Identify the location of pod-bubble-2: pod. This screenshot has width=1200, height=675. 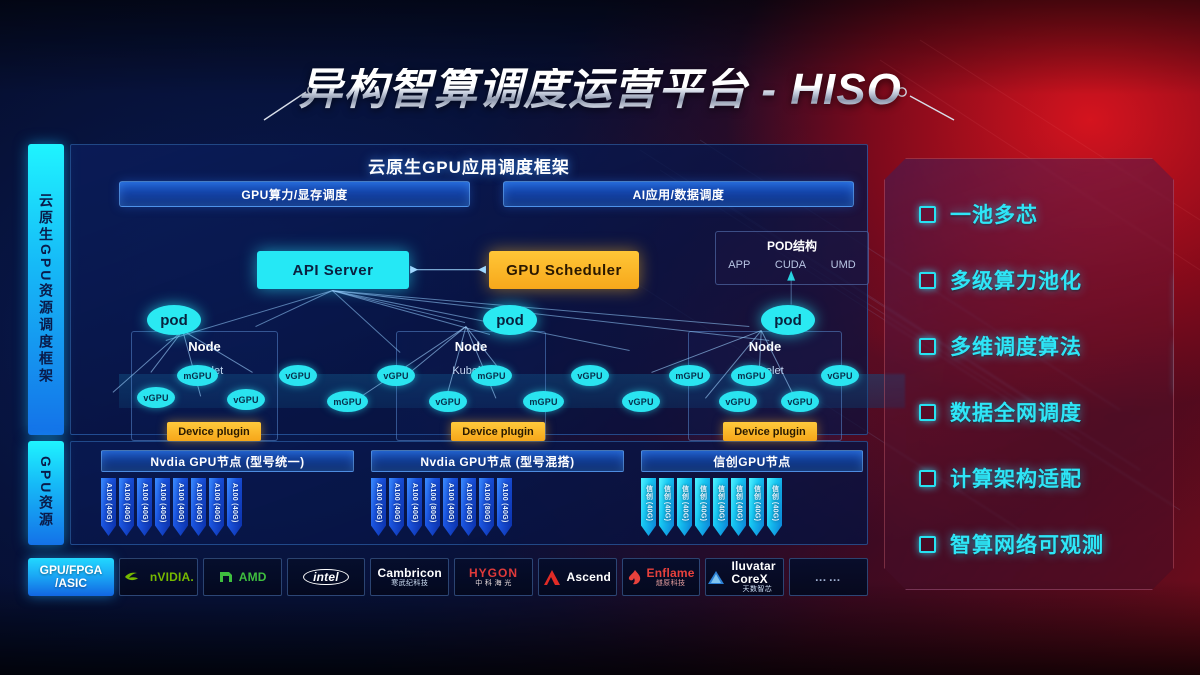
(510, 320).